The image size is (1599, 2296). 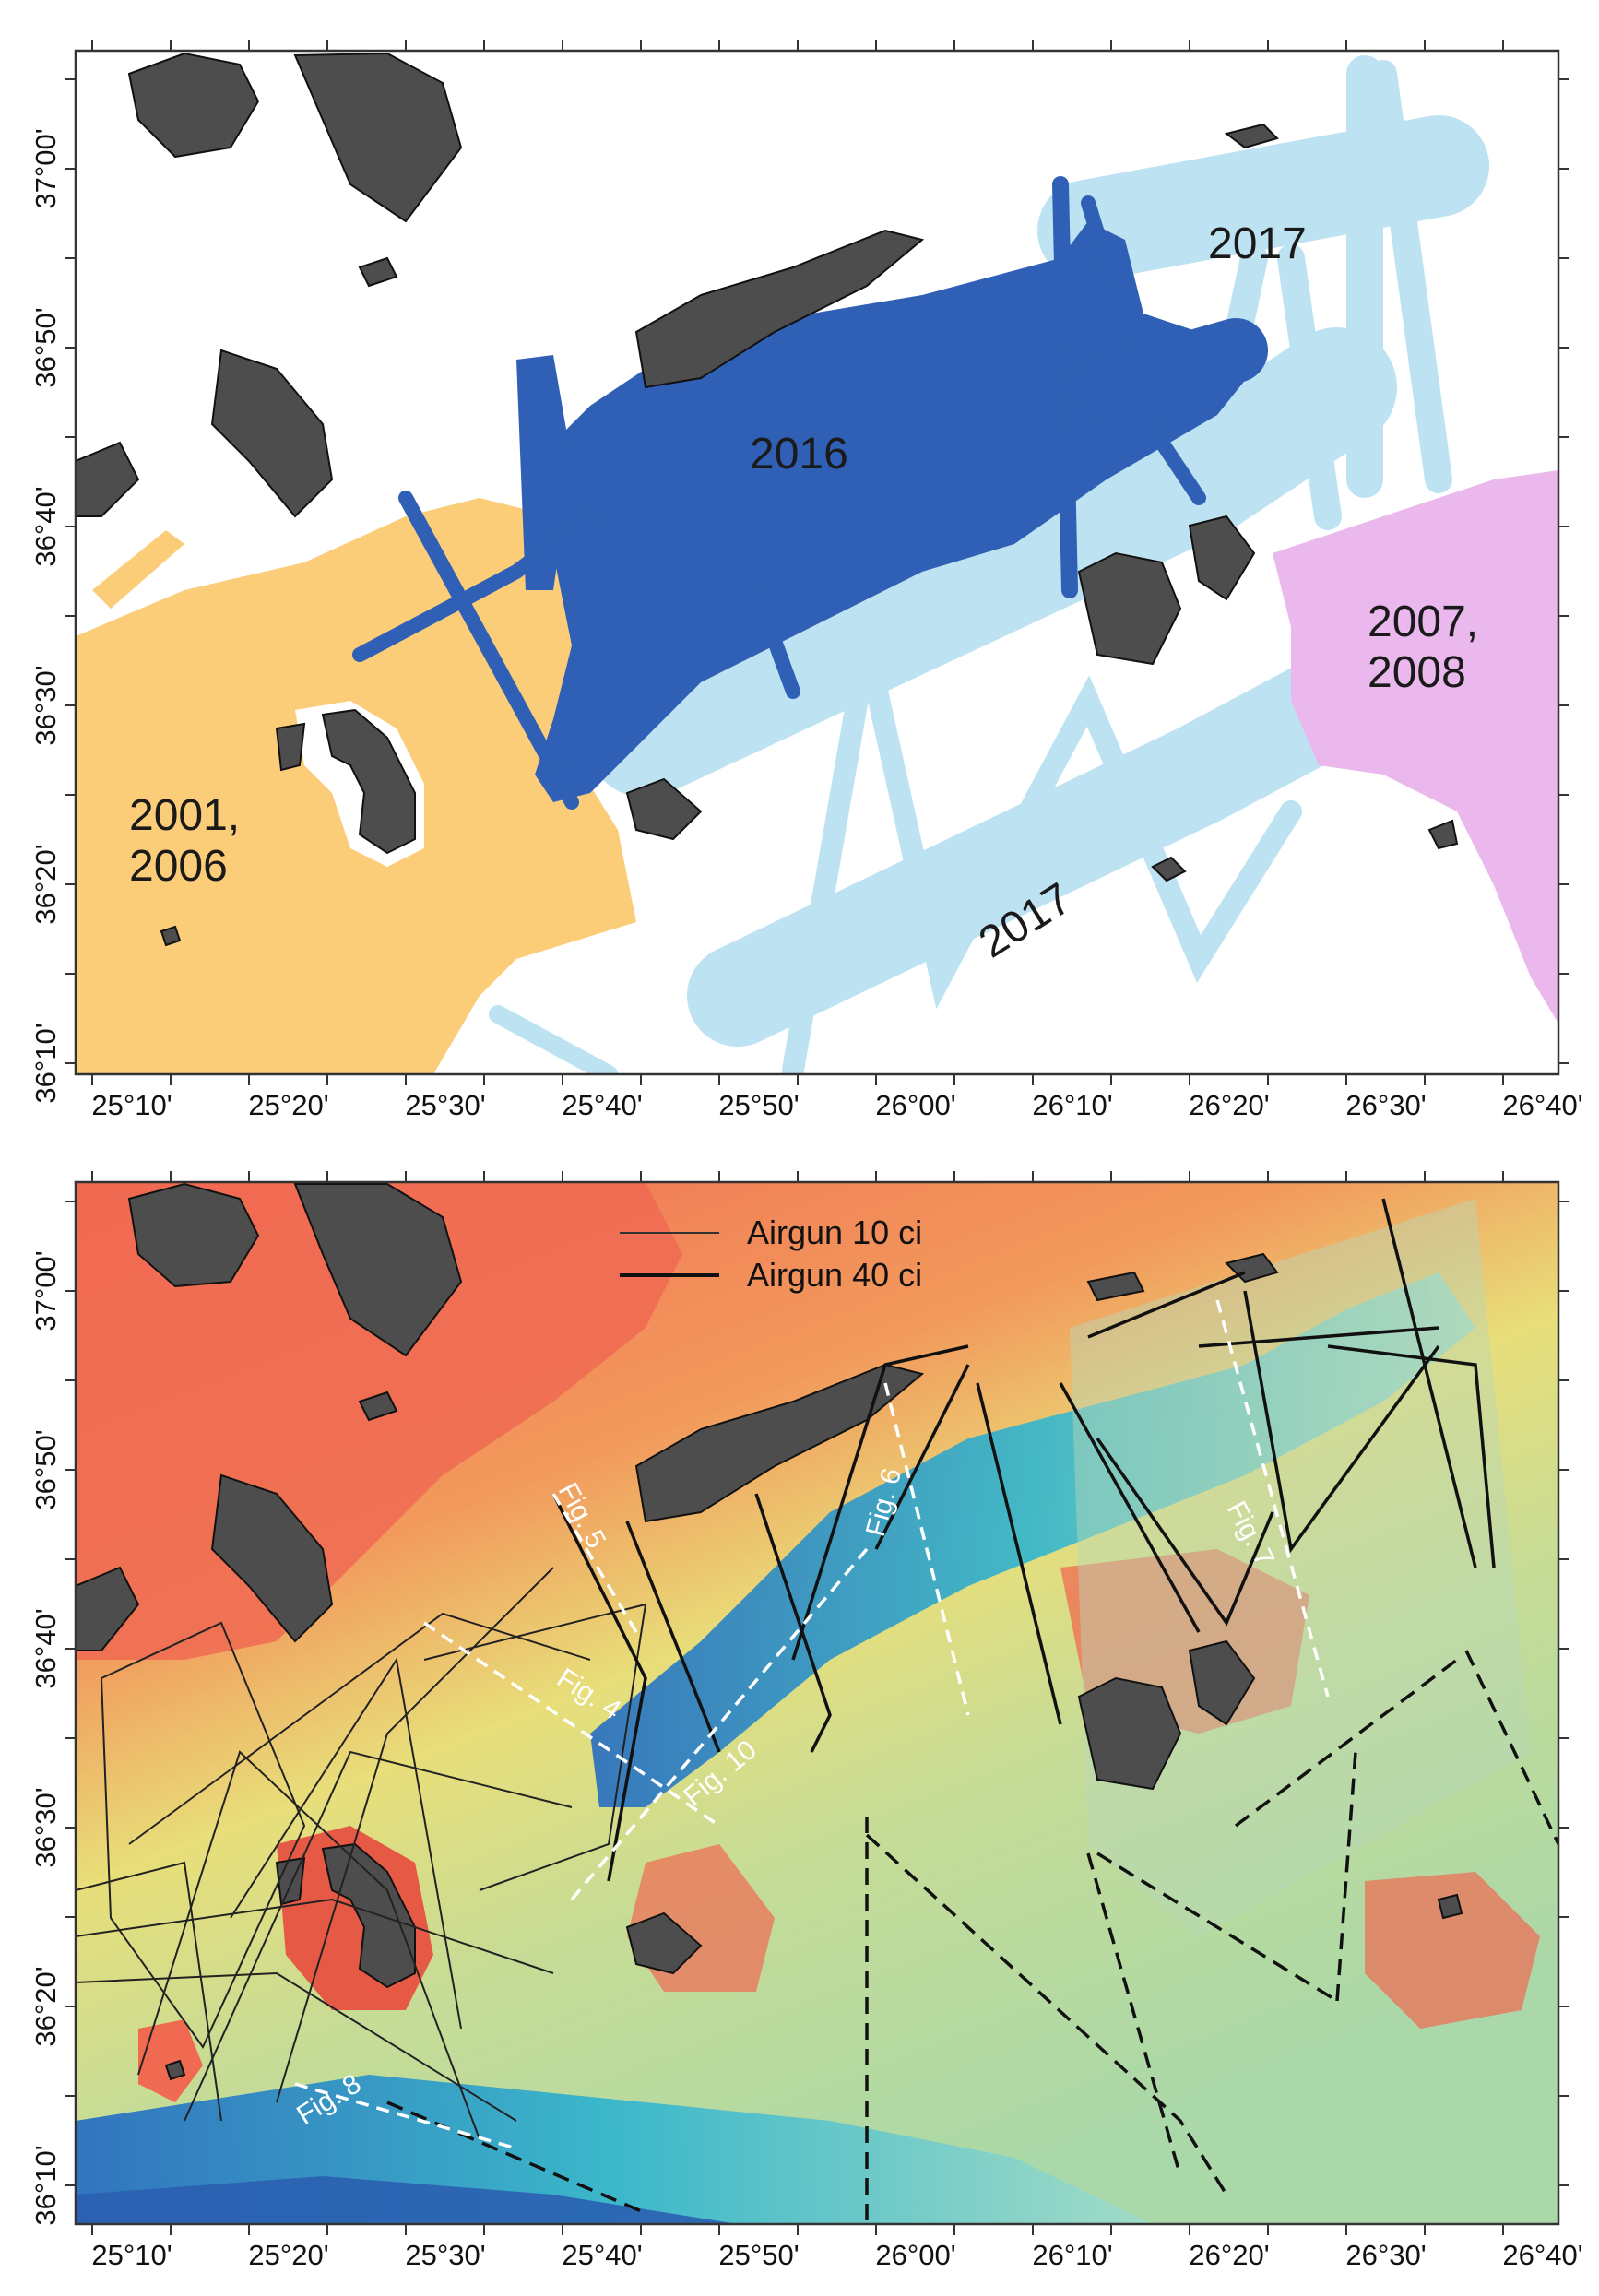 What do you see at coordinates (1423, 622) in the screenshot?
I see `survey-label-2007-2008-line1: 2007,` at bounding box center [1423, 622].